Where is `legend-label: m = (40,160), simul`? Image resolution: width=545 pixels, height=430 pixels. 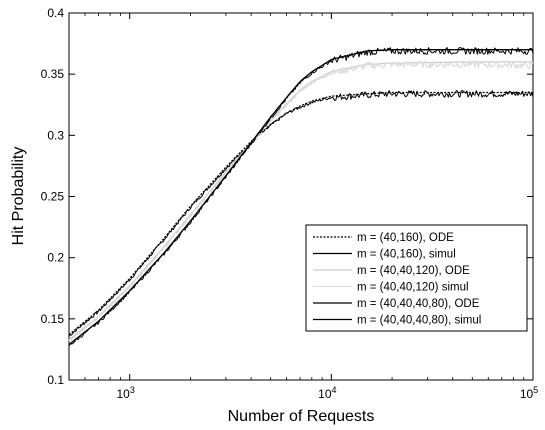 legend-label: m = (40,160), simul is located at coordinates (406, 255).